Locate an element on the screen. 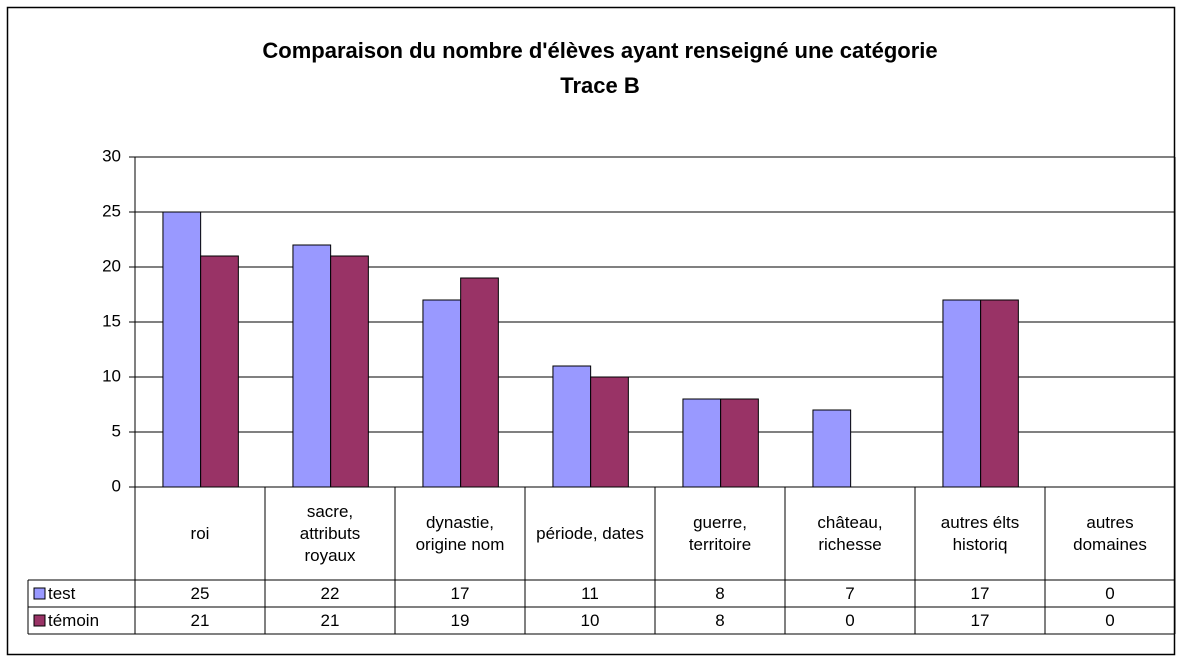 The height and width of the screenshot is (662, 1182). y-tick-label: 10 is located at coordinates (111, 375).